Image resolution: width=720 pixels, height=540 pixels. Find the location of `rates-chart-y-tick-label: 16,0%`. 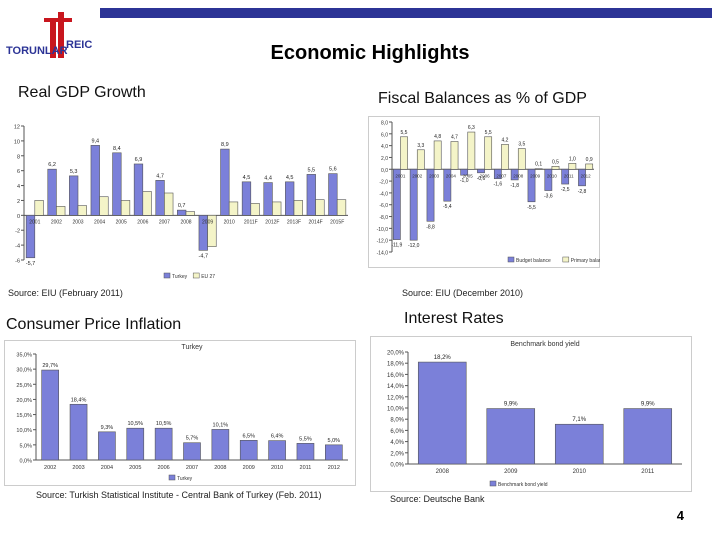

rates-chart-y-tick-label: 16,0% is located at coordinates (396, 376).